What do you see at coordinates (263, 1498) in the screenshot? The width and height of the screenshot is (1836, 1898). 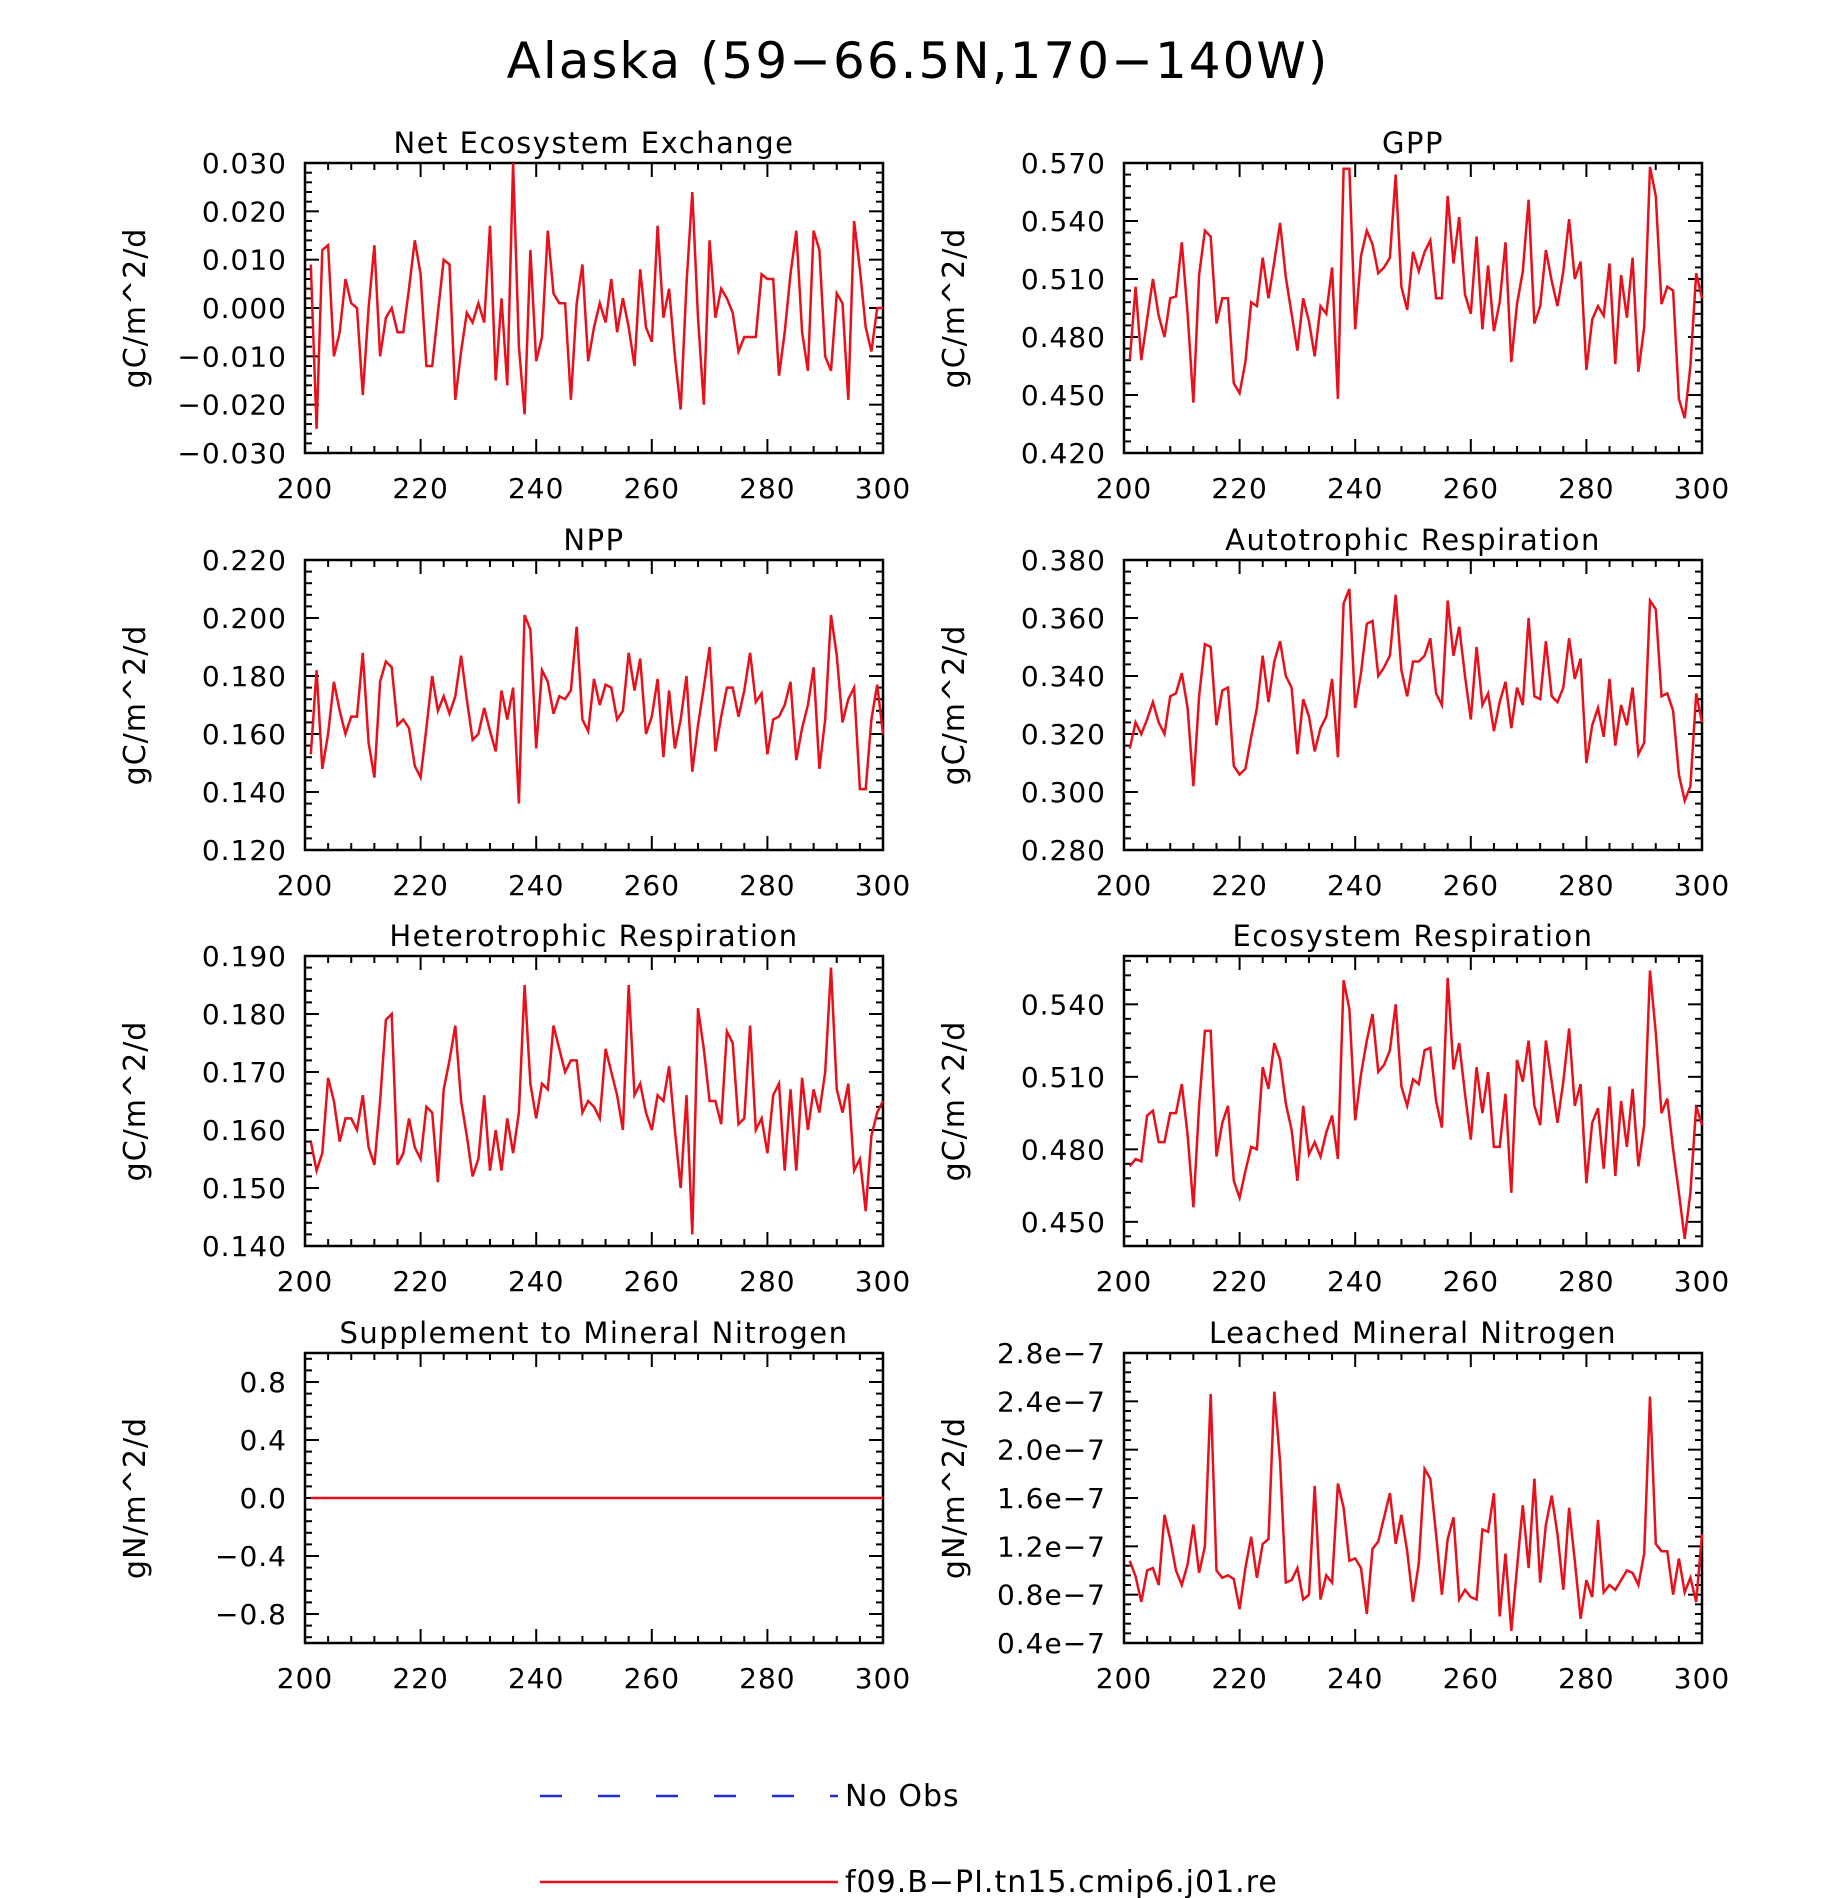 I see `y-tick-label: 0.0` at bounding box center [263, 1498].